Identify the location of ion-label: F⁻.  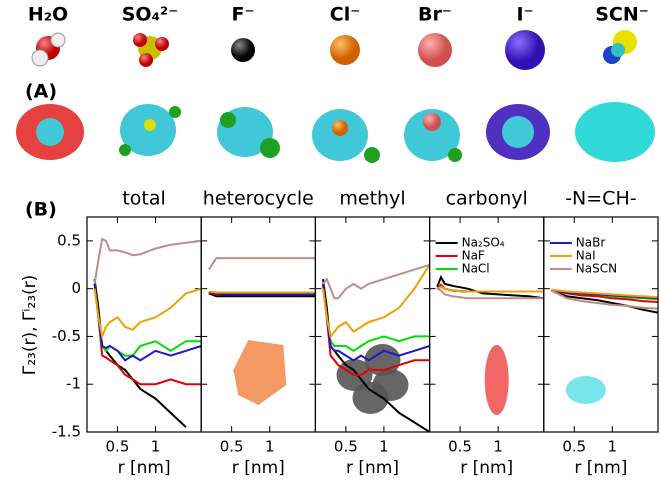
(242, 15).